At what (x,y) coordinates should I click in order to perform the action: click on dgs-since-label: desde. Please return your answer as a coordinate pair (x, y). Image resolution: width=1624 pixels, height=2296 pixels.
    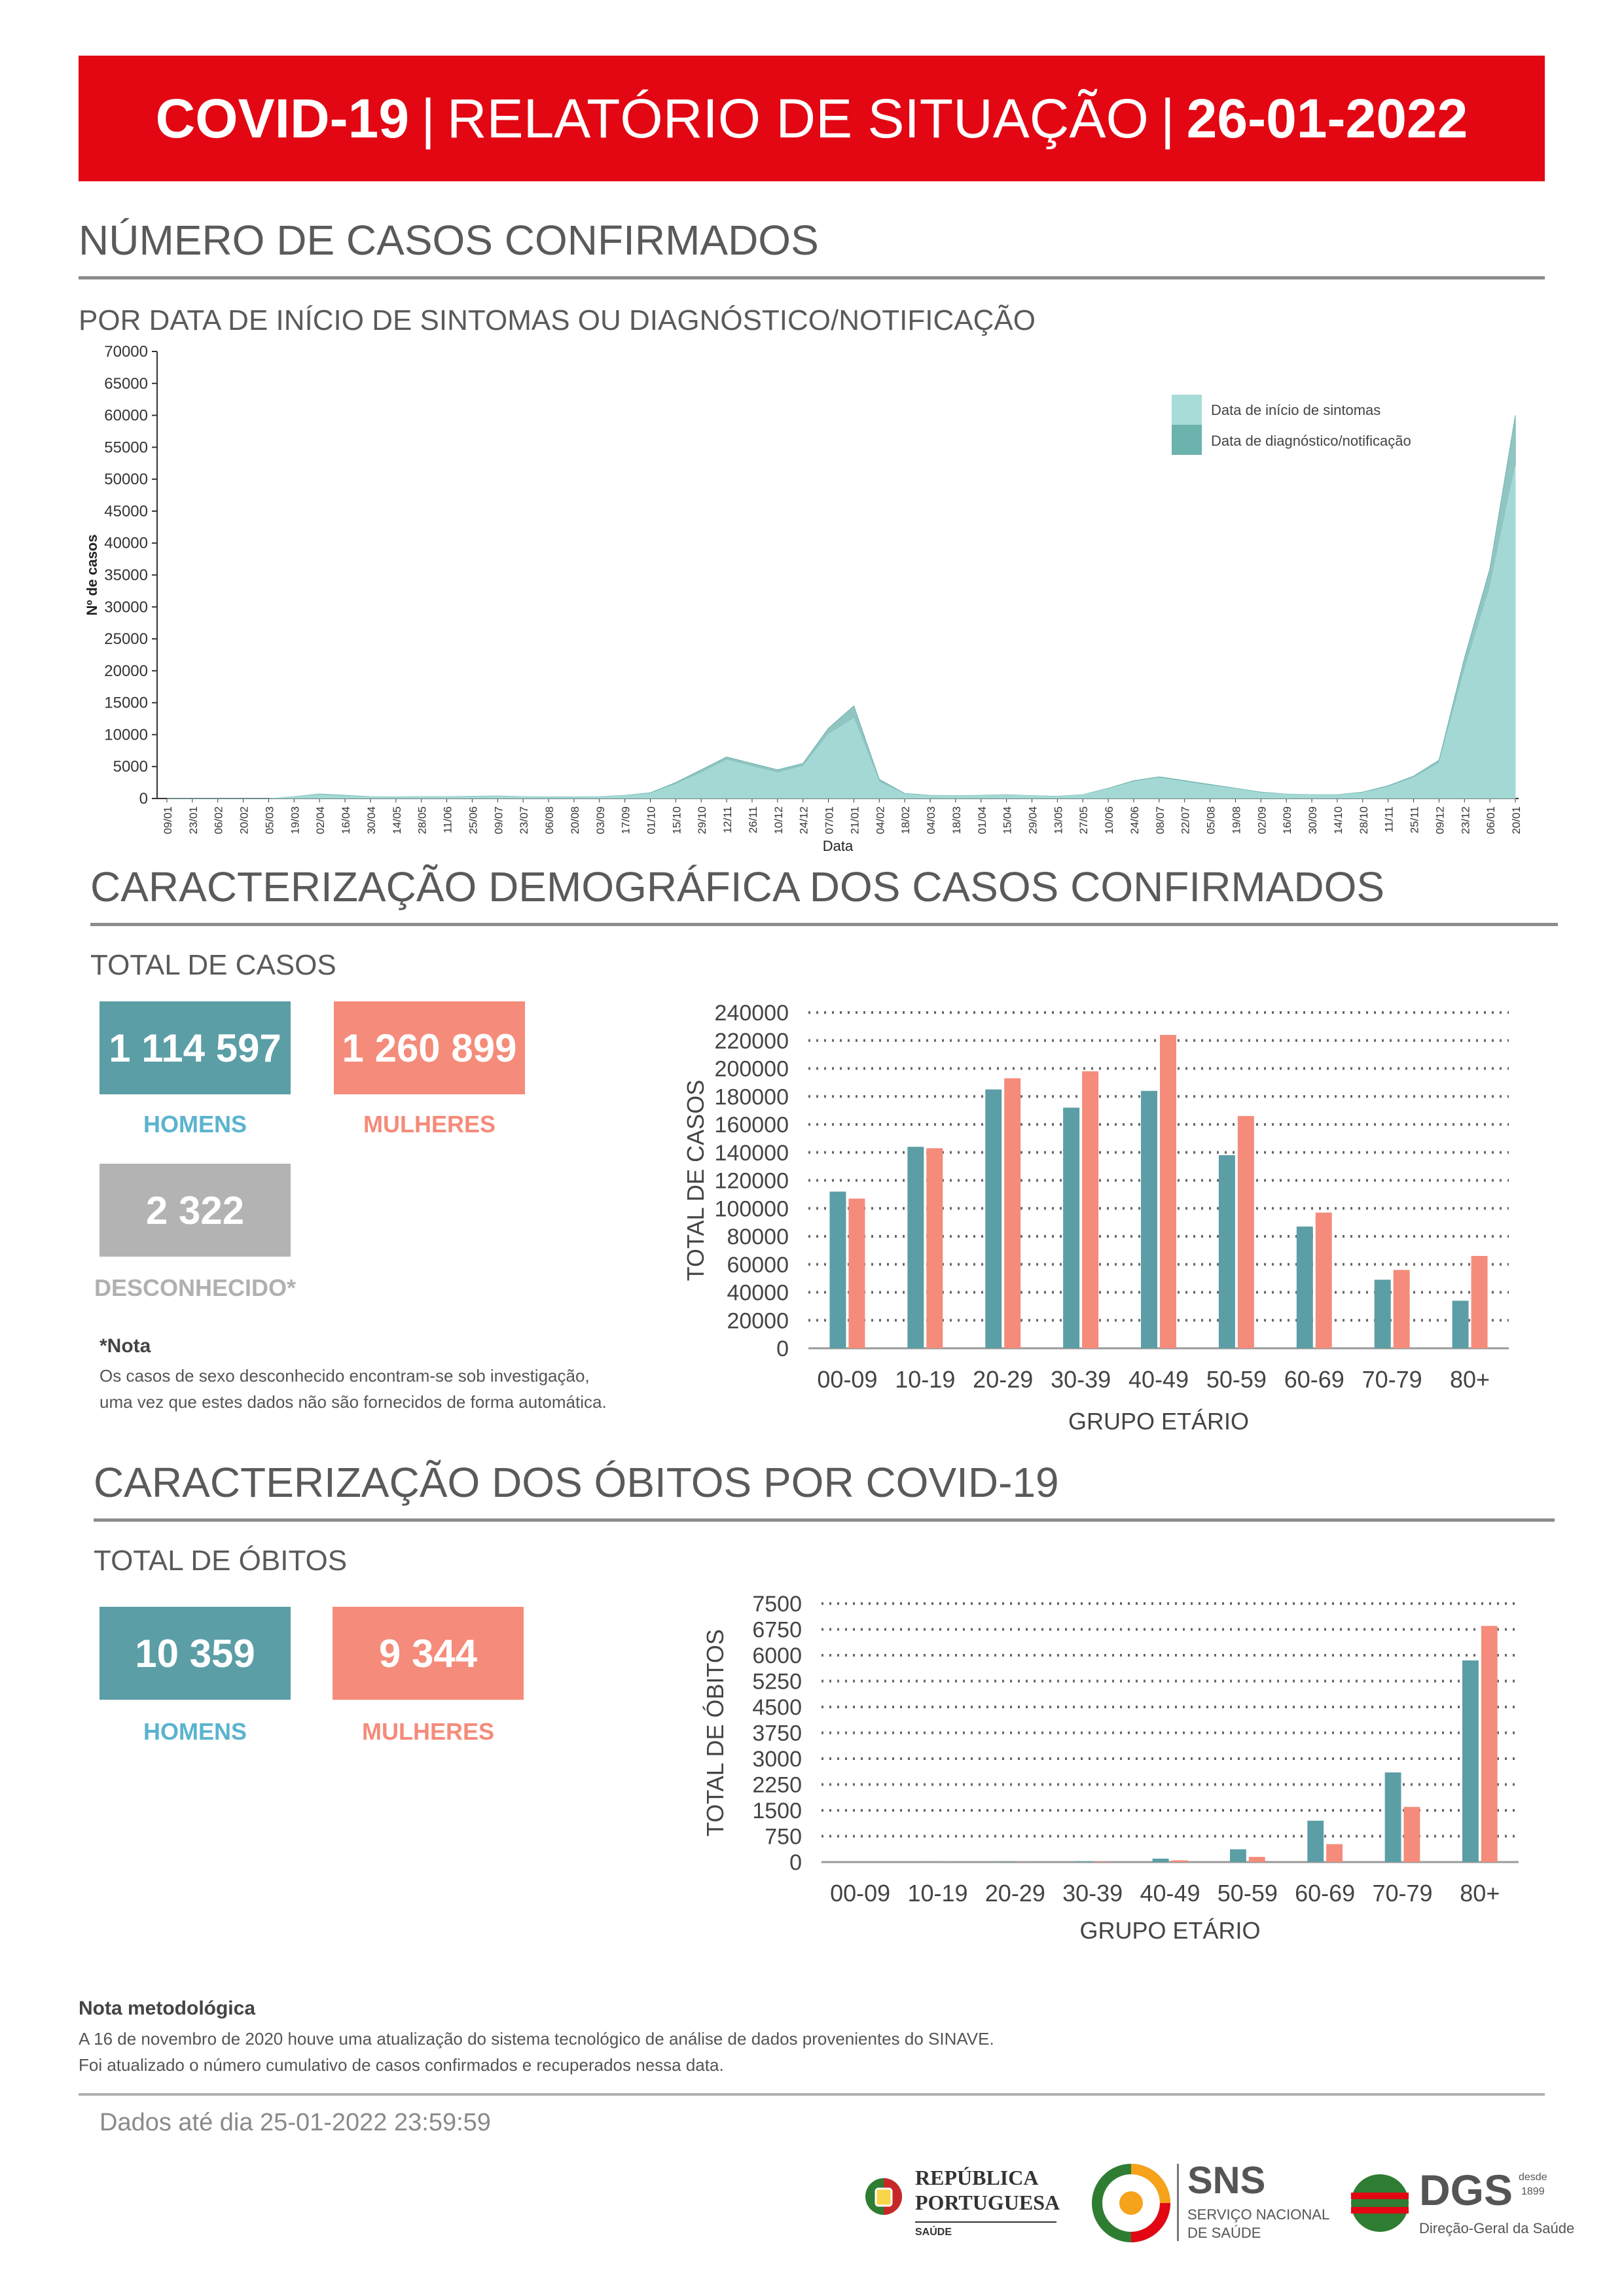
    Looking at the image, I should click on (1533, 2177).